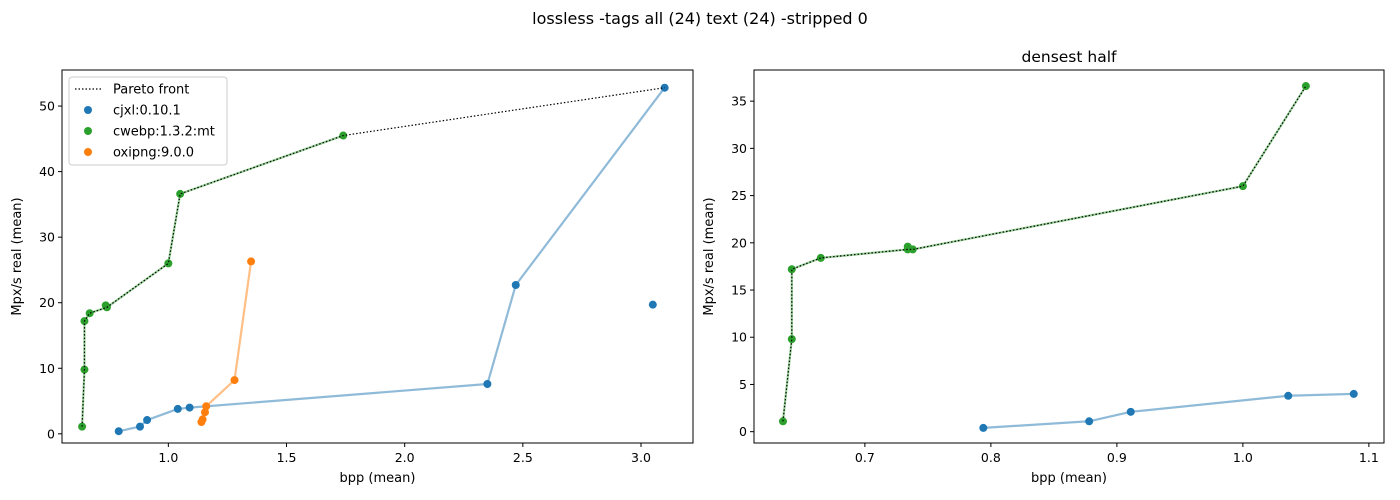 The height and width of the screenshot is (500, 1400). Describe the element at coordinates (991, 457) in the screenshot. I see `x-tick-label: 0.8` at that location.